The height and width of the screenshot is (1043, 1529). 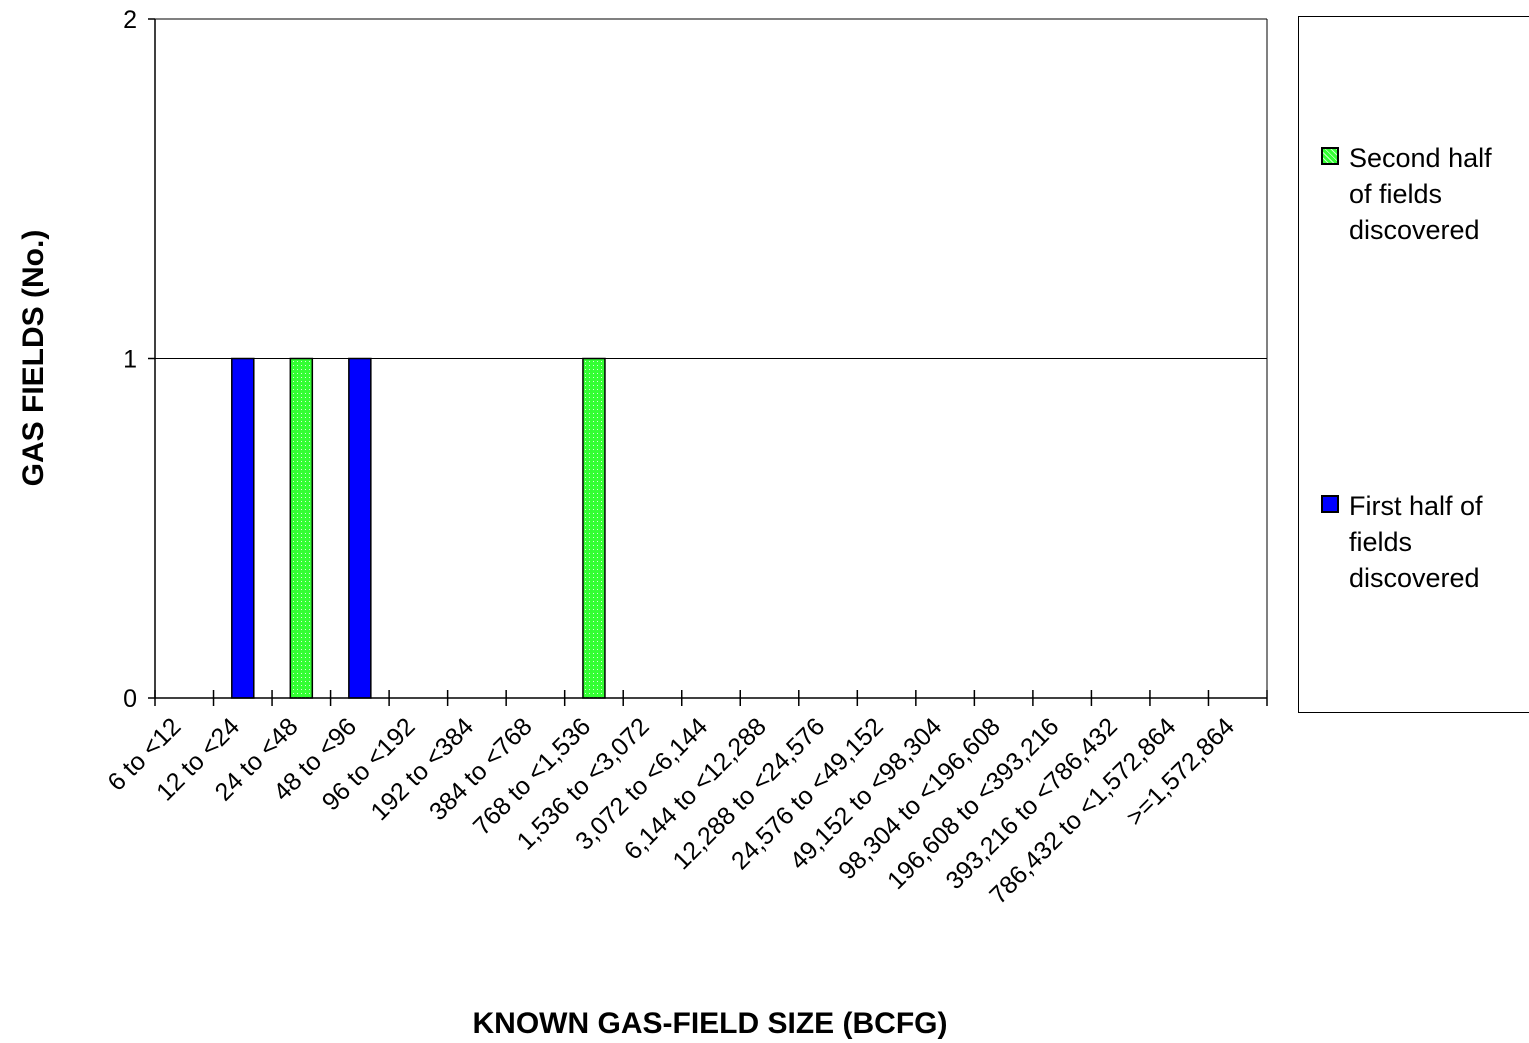 I want to click on x-axis-title: KNOWN GAS-FIELD SIZE (BCFG), so click(x=710, y=1023).